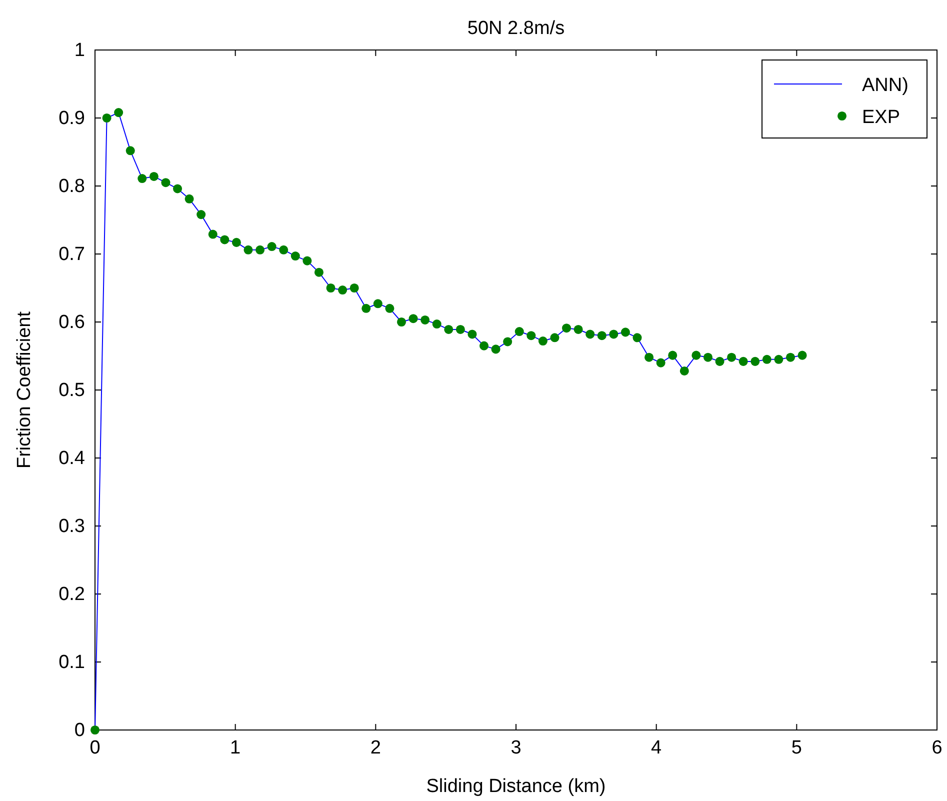 This screenshot has height=801, width=947. Describe the element at coordinates (71, 663) in the screenshot. I see `y-tick-label: 0.1` at that location.